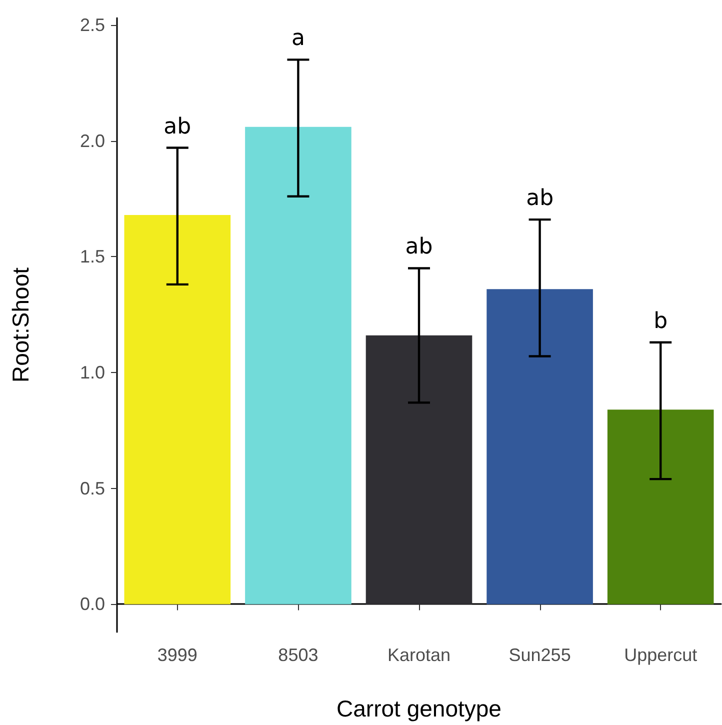  Describe the element at coordinates (298, 39) in the screenshot. I see `annotation: a` at that location.